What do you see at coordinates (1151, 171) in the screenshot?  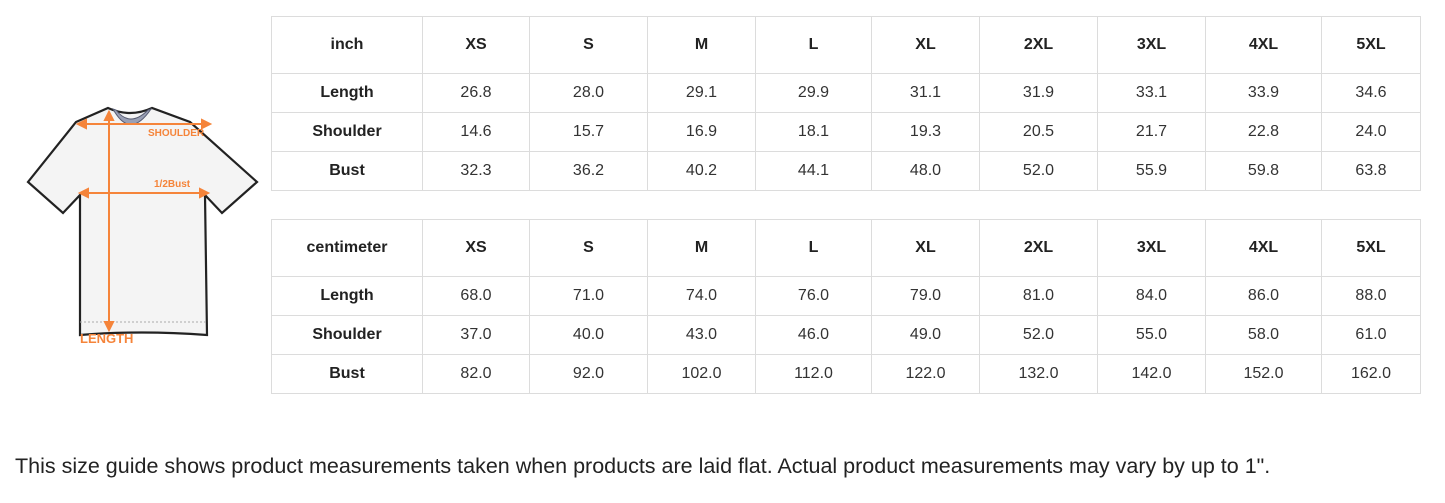 I see `measurement-cell: 55.9` at bounding box center [1151, 171].